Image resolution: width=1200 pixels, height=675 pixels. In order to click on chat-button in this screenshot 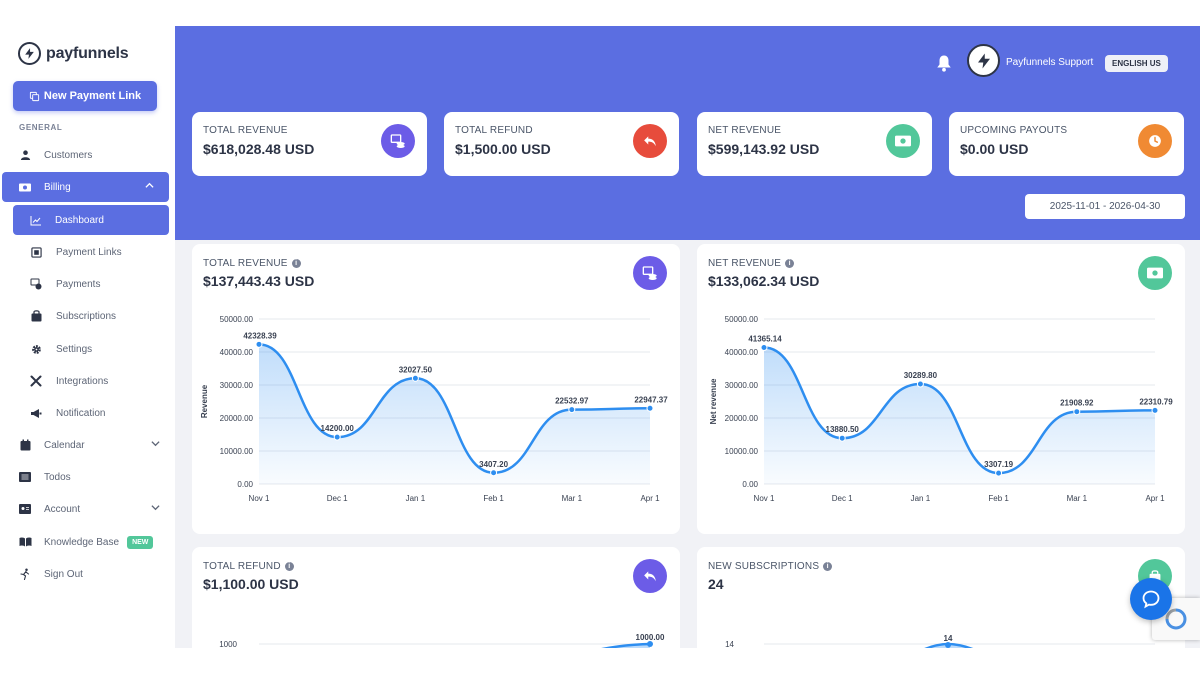, I will do `click(1151, 599)`.